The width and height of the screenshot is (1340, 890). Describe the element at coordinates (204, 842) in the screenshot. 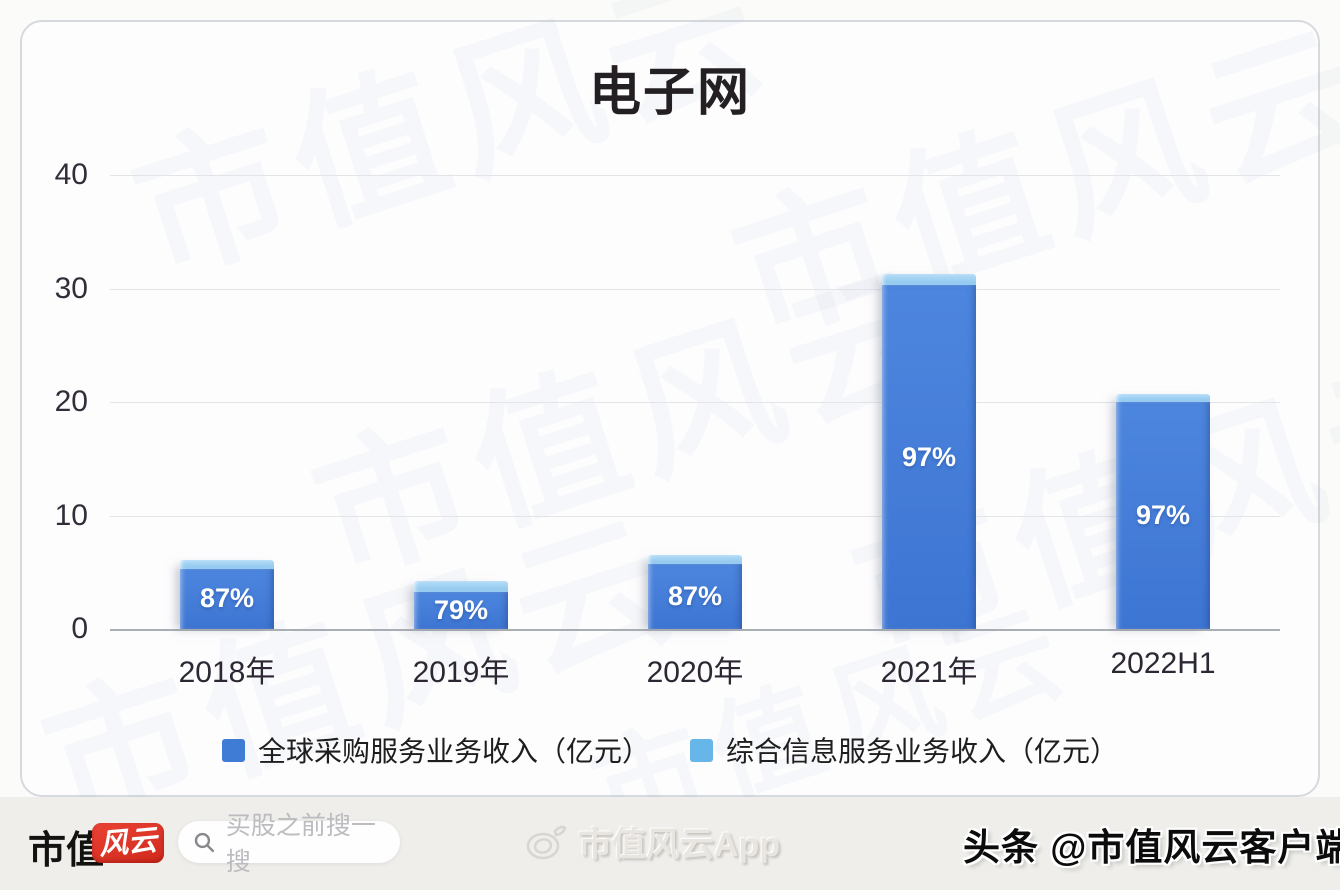

I see `search-icon` at that location.